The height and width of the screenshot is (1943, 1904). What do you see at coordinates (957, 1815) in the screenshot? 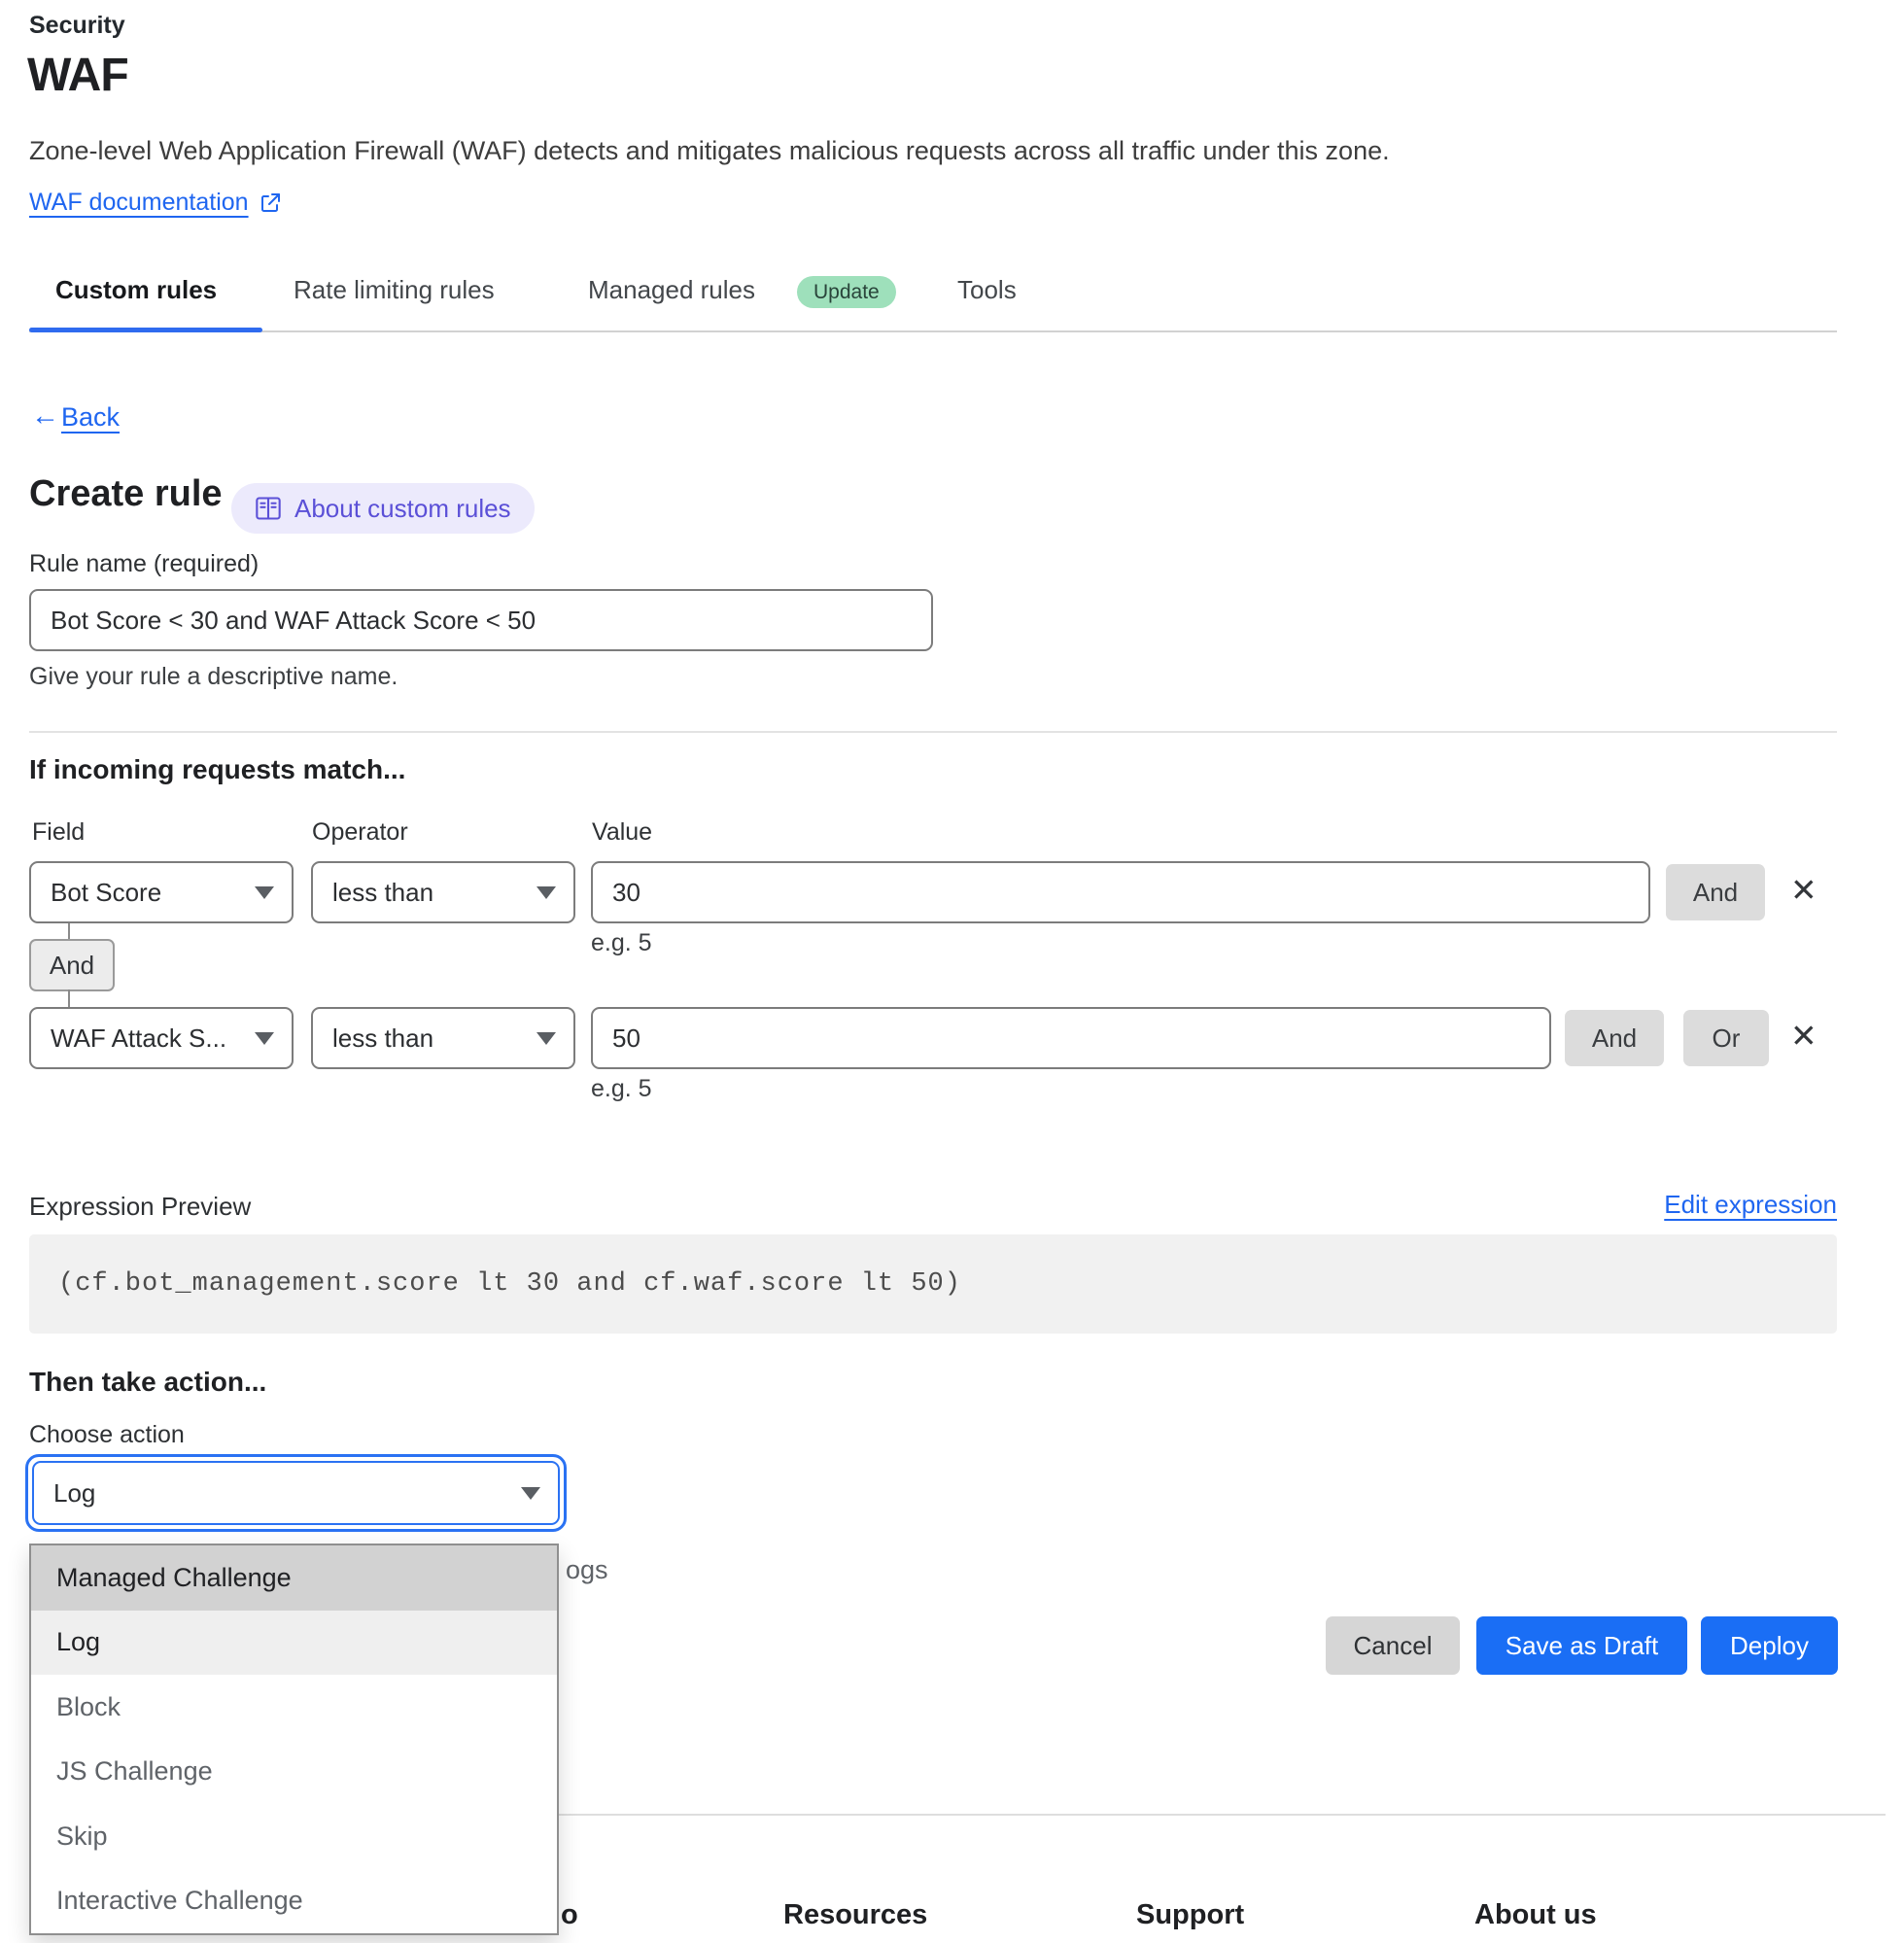
I see `footer-divider` at bounding box center [957, 1815].